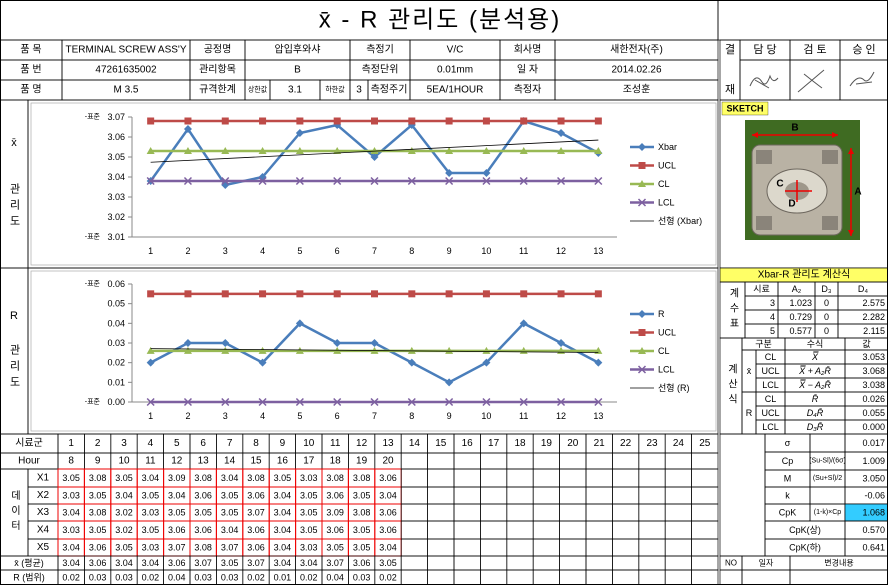 This screenshot has width=888, height=585. Describe the element at coordinates (857, 192) in the screenshot. I see `dim-label: A` at that location.